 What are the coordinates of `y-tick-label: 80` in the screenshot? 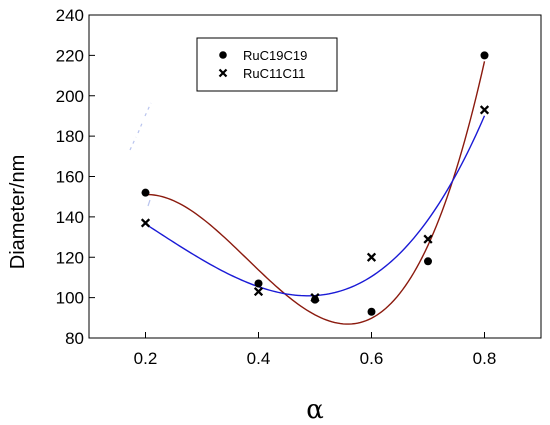 It's located at (74, 338).